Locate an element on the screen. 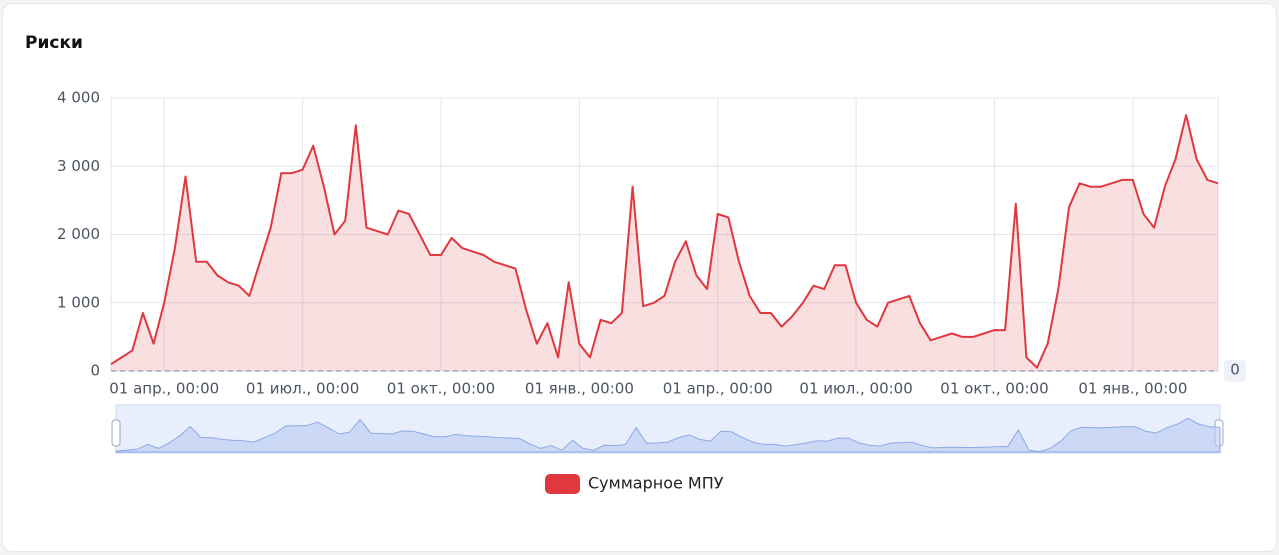  mark-label-bg is located at coordinates (1235, 371).